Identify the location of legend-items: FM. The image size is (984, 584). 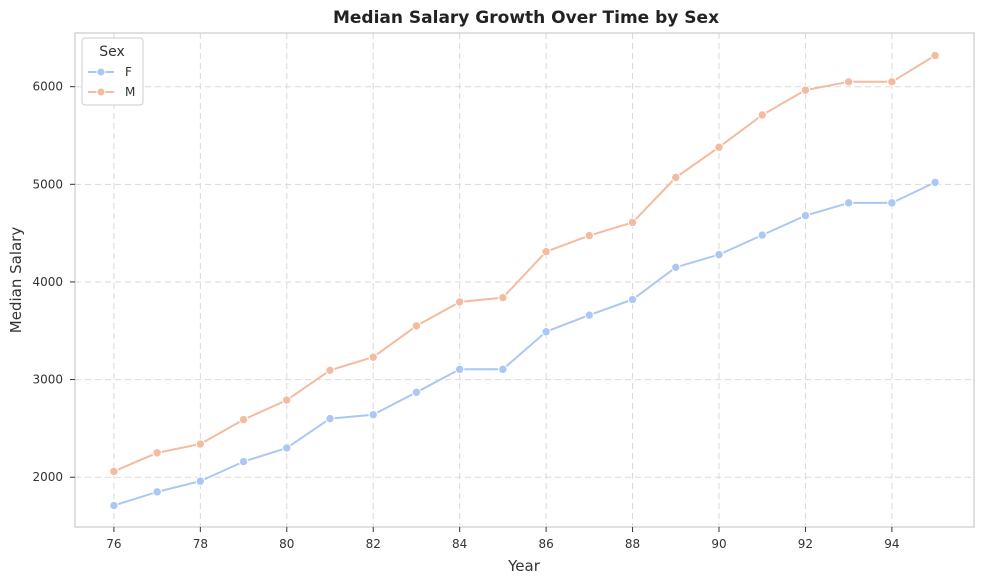
(111, 82).